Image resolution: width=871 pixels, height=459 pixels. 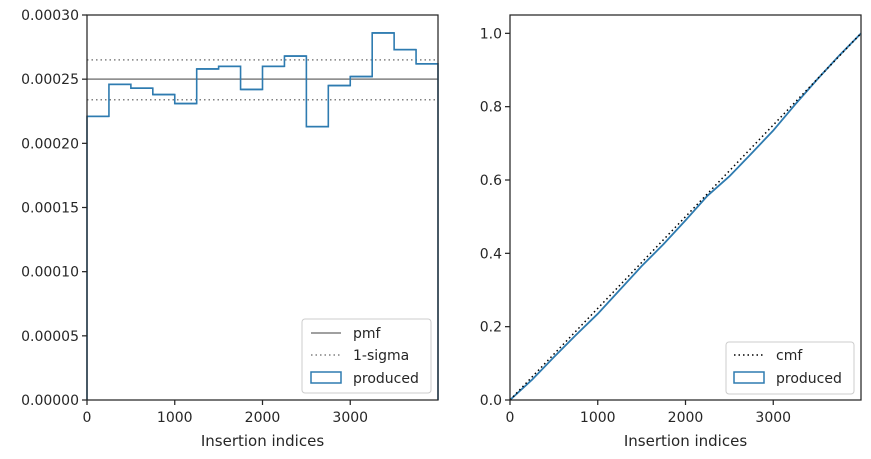 I want to click on y-tick-label: 1.0, so click(x=491, y=34).